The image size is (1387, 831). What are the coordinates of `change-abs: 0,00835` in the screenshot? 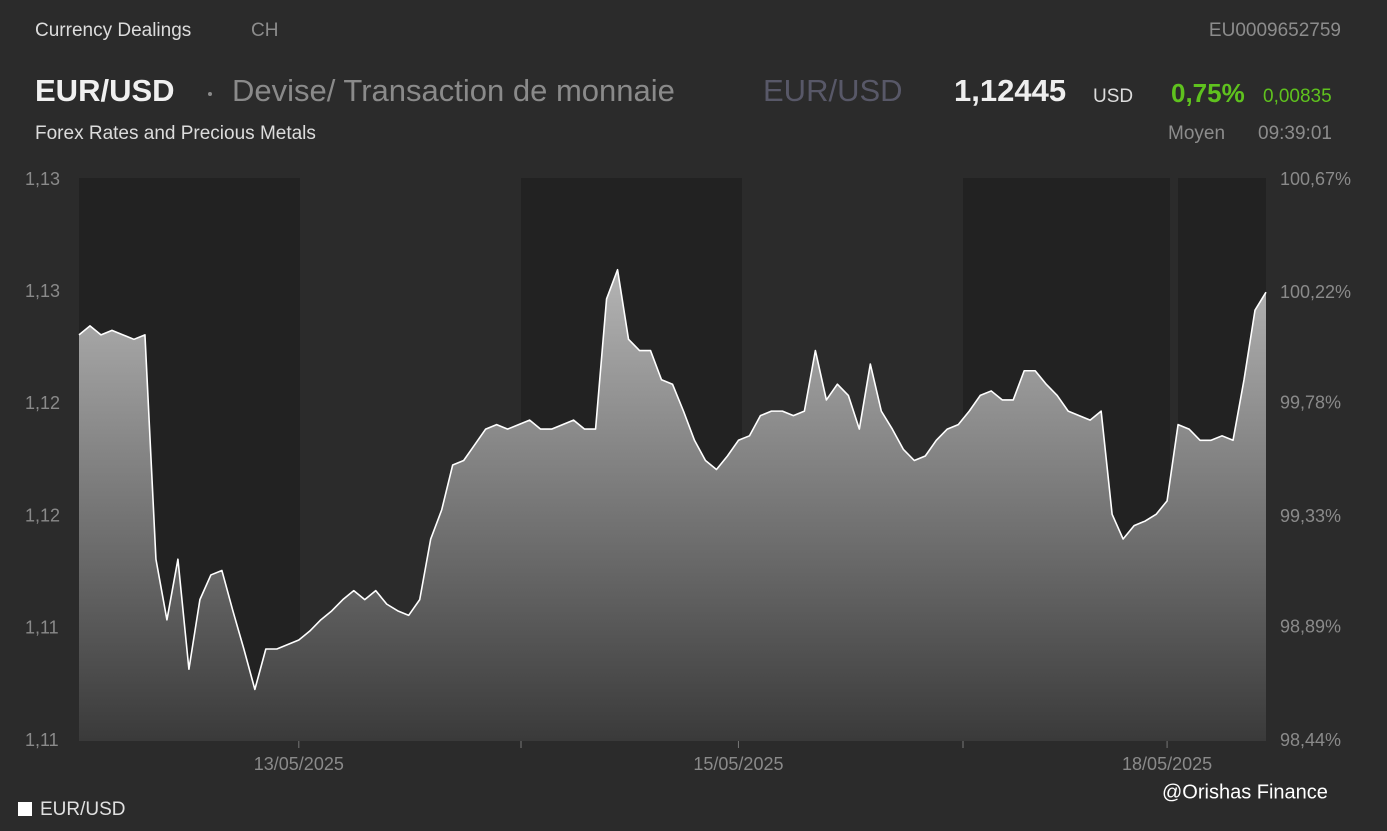 It's located at (1297, 96).